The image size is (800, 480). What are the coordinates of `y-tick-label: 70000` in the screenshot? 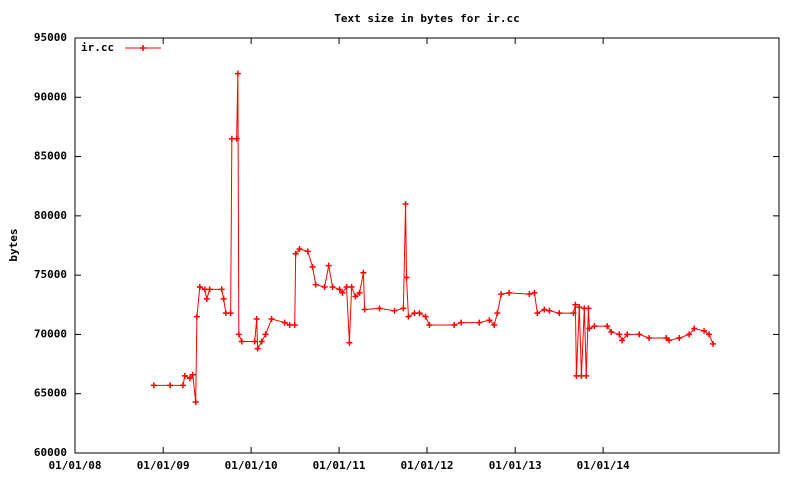 It's located at (50, 333).